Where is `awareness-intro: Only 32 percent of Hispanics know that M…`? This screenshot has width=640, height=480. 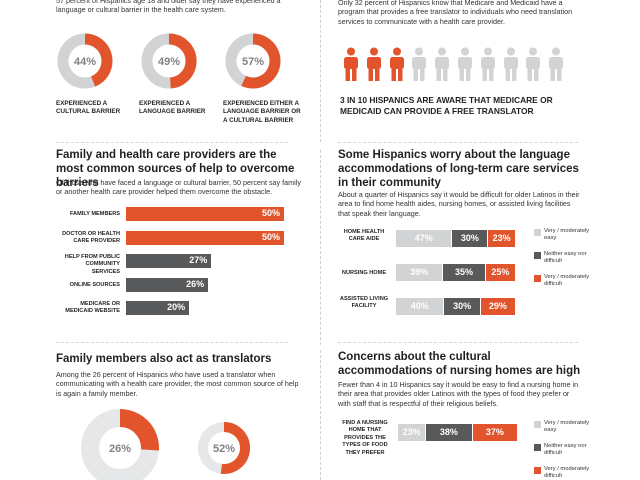
awareness-intro: Only 32 percent of Hispanics know that M… is located at coordinates (455, 13).